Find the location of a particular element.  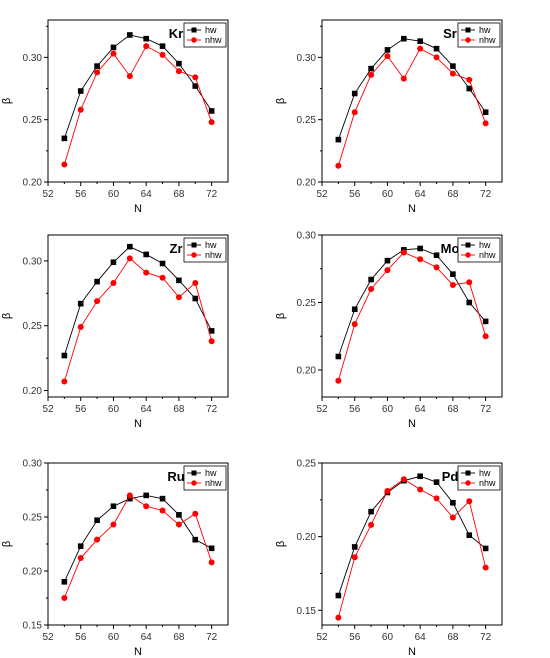

panel-title: Kr is located at coordinates (176, 33).